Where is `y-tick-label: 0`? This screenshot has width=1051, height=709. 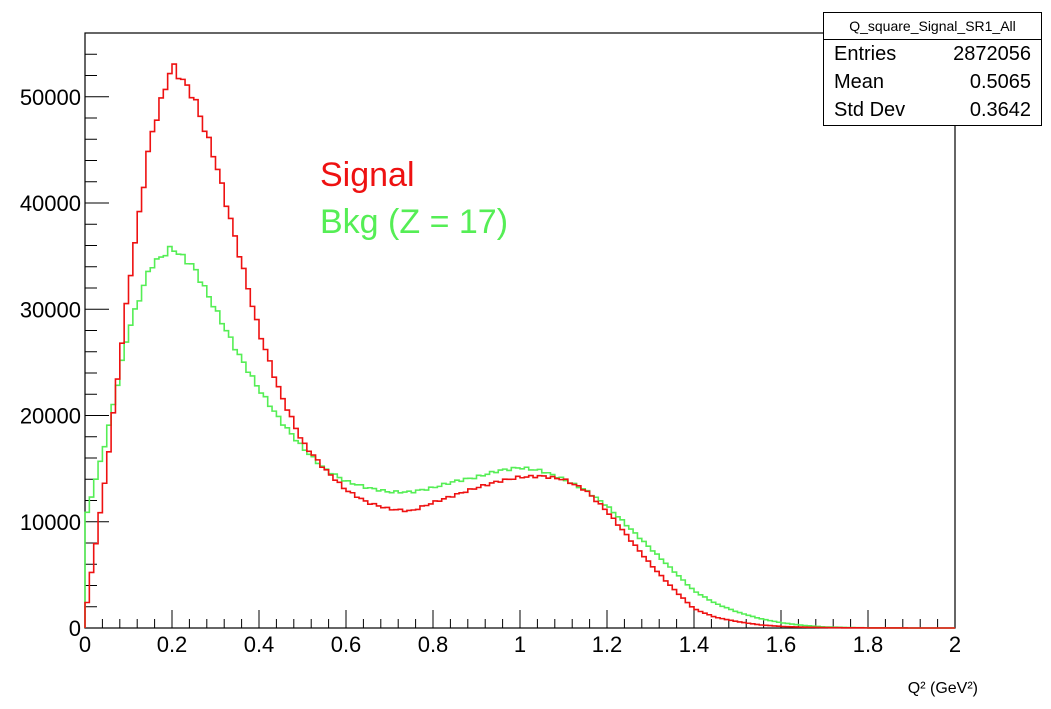 y-tick-label: 0 is located at coordinates (75, 628).